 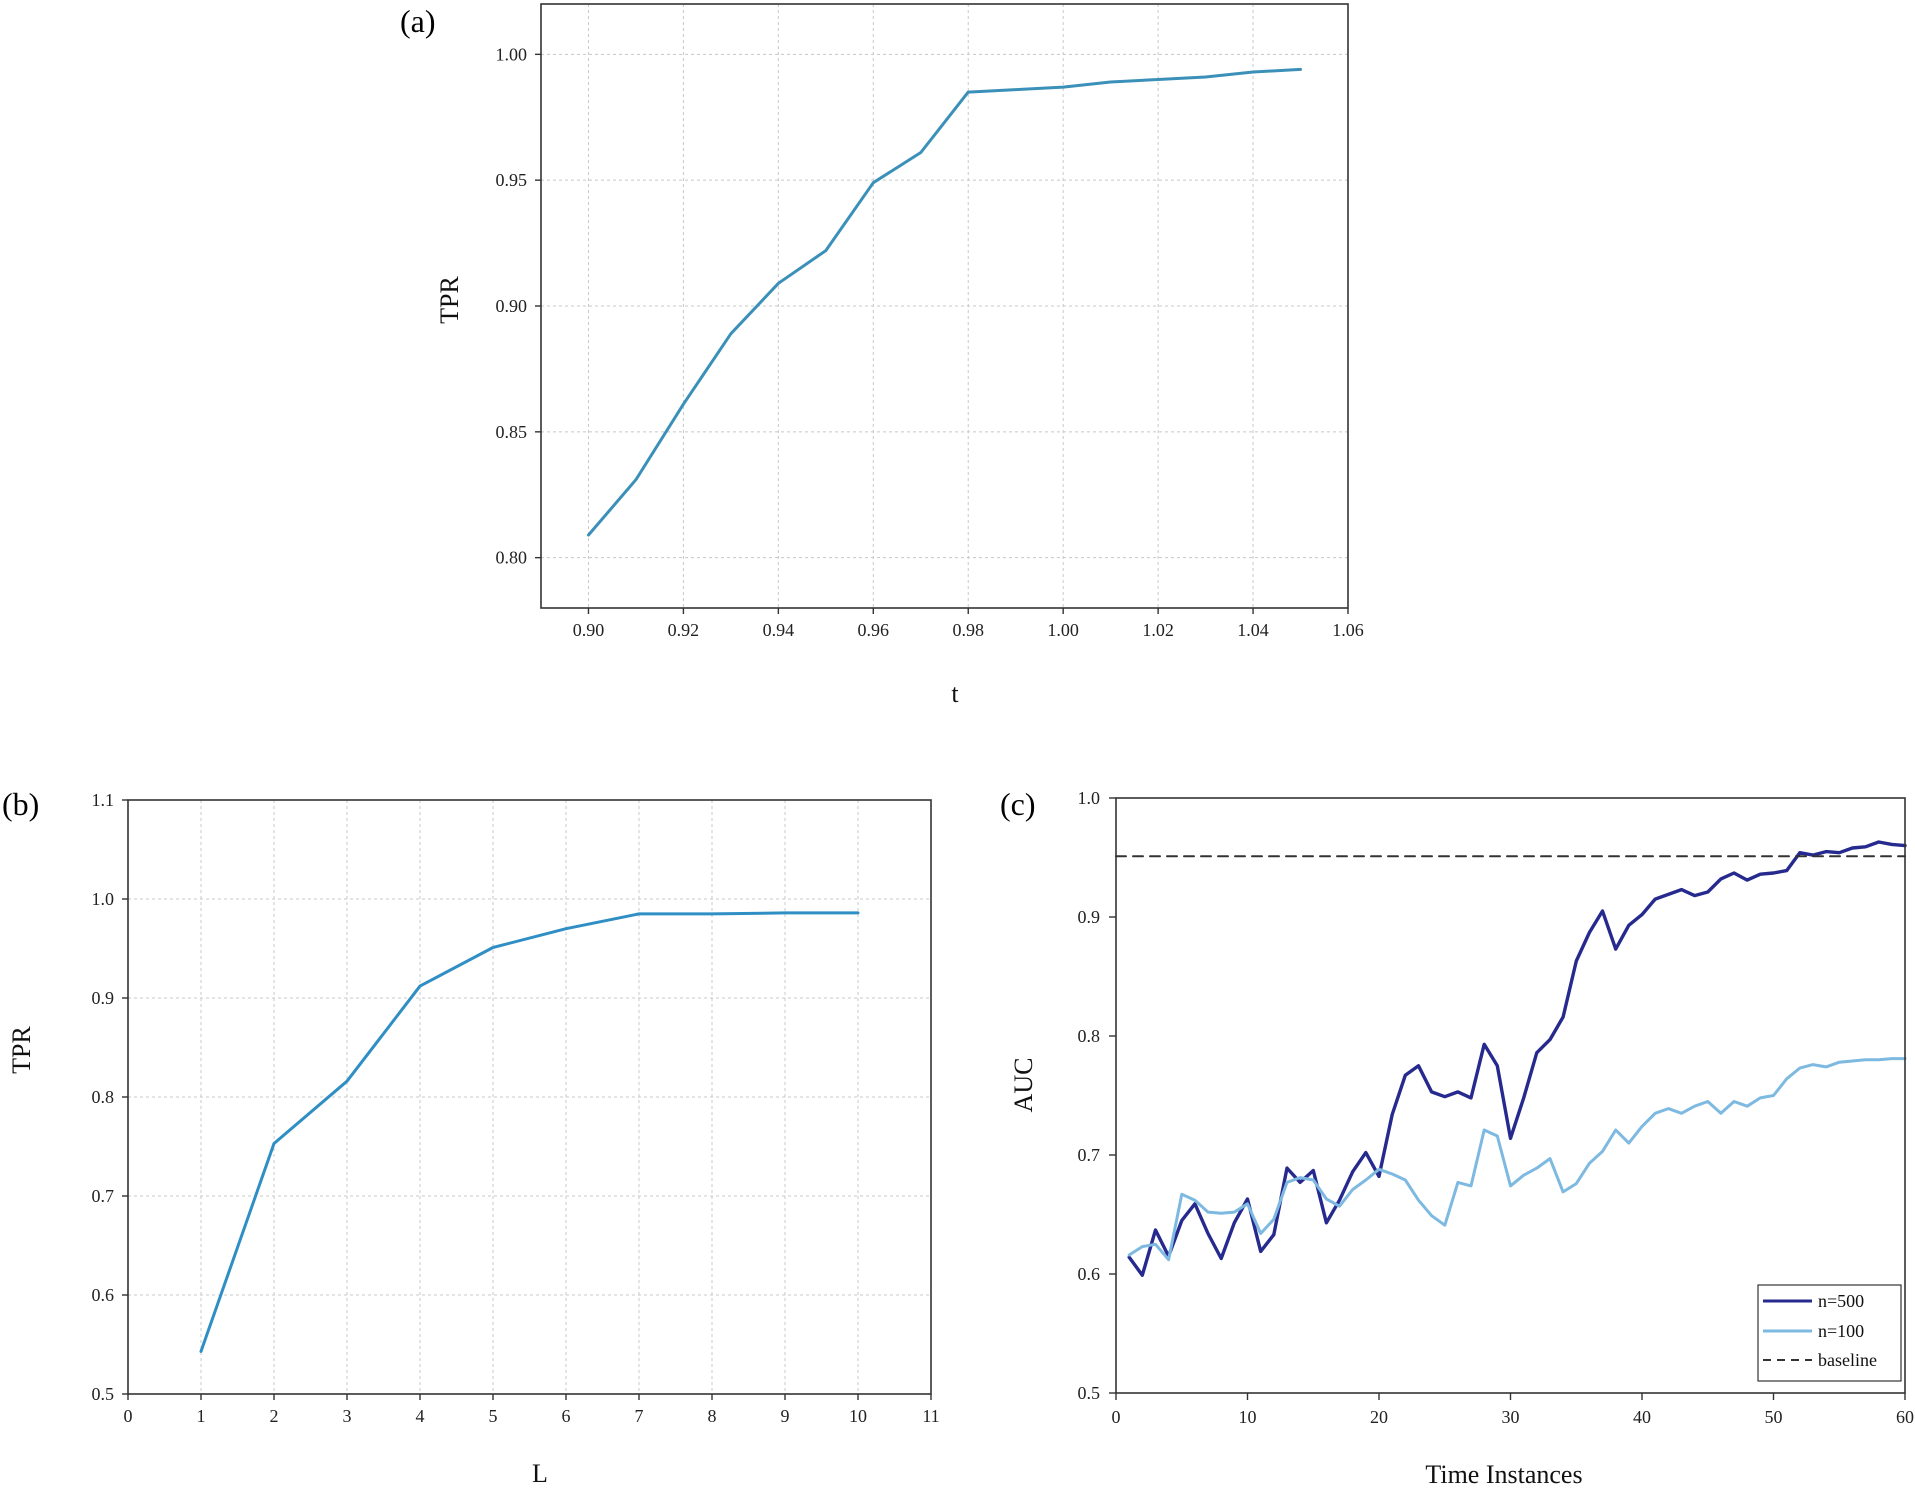 I want to click on panel-a-y-ticks: 0.80 0.85 0.90 0.95 1.00, so click(x=518, y=306).